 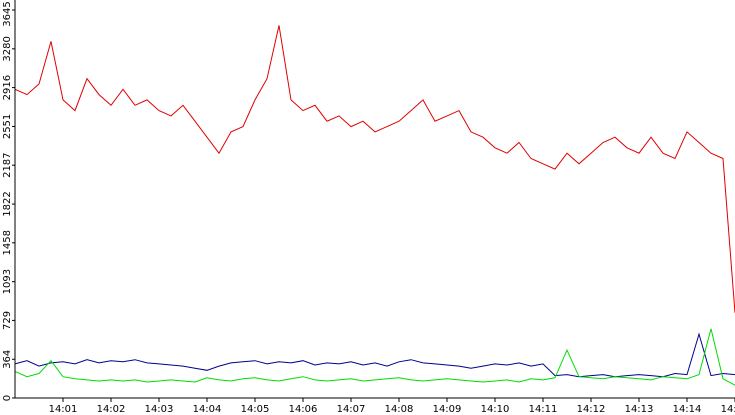 I want to click on x-tick-label: 14:06, so click(x=303, y=409).